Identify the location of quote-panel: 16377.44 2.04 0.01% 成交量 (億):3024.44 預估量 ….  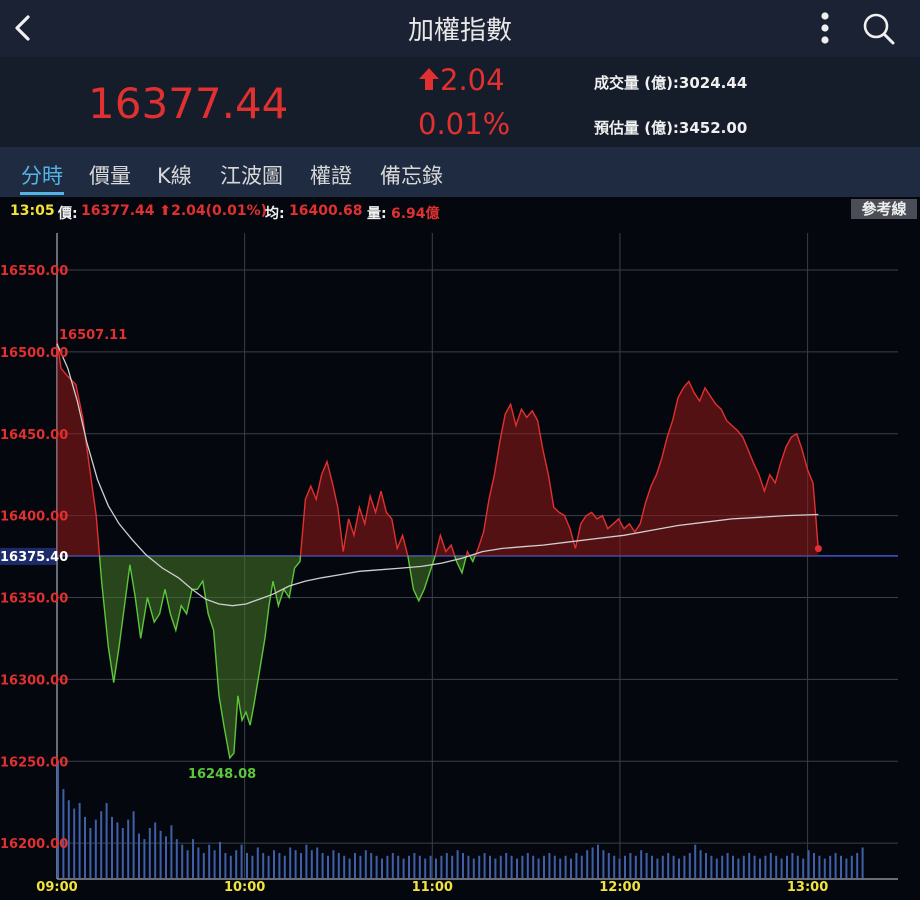
(460, 102).